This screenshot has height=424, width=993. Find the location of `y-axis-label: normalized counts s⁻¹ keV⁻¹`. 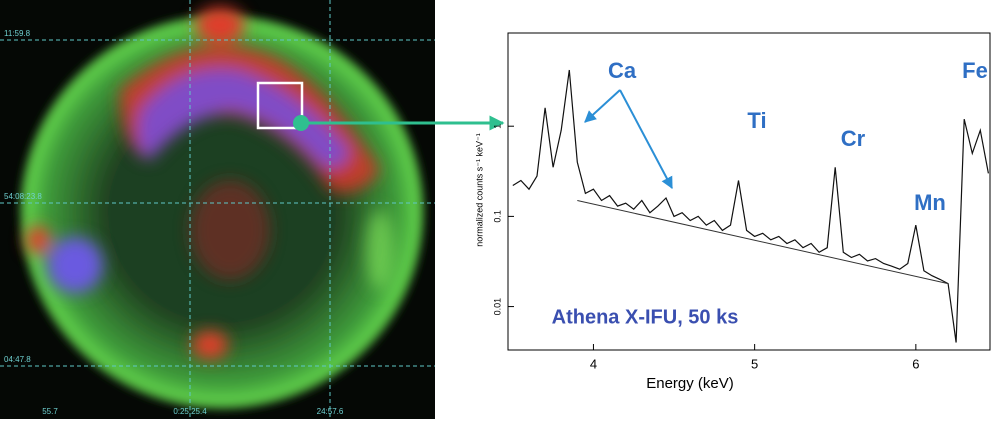

y-axis-label: normalized counts s⁻¹ keV⁻¹ is located at coordinates (479, 190).